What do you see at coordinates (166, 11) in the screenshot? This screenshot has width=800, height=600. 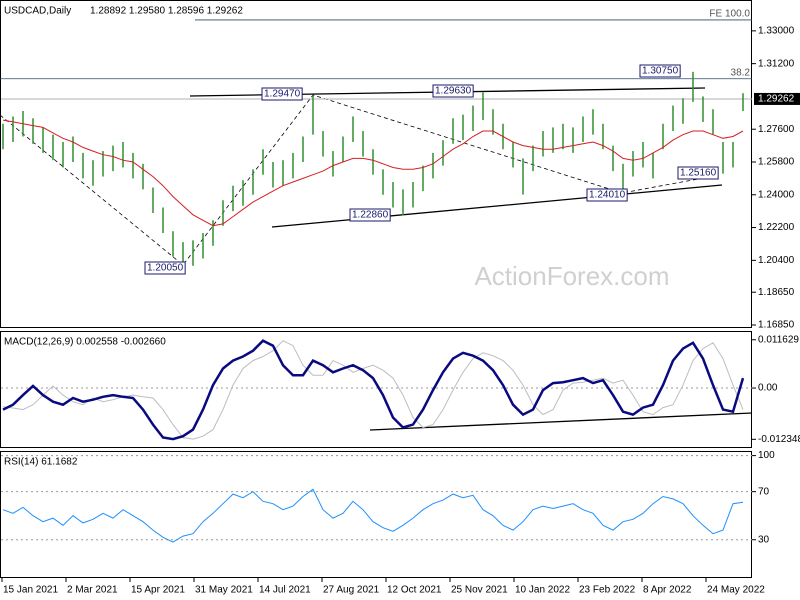 I see `ohlc-values: 1.28892 1.29580 1.28596 1.29262` at bounding box center [166, 11].